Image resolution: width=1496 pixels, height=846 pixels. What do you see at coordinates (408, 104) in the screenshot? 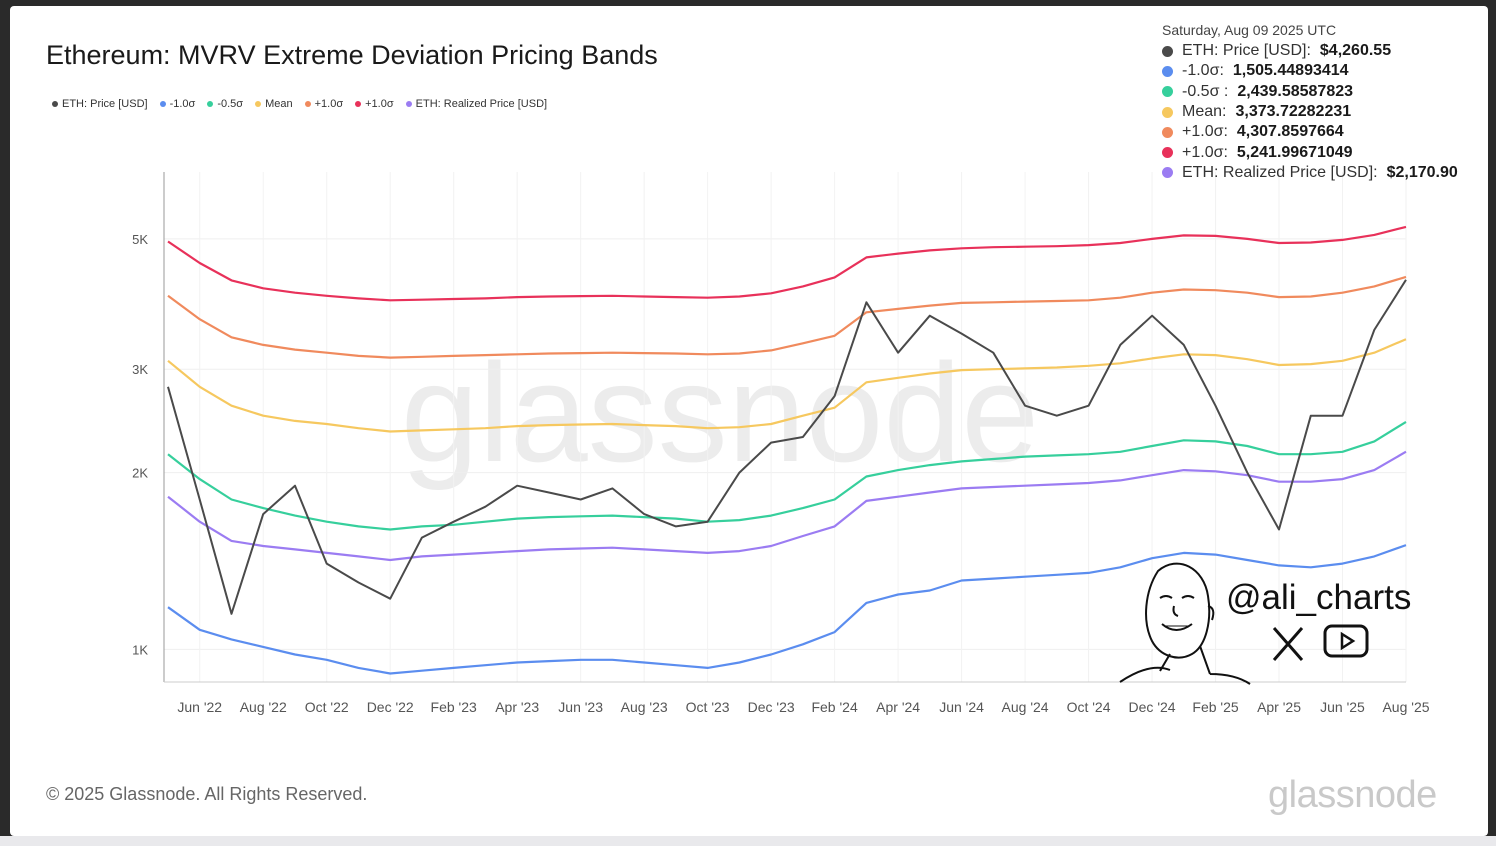
I see `legend-swatch-realized` at bounding box center [408, 104].